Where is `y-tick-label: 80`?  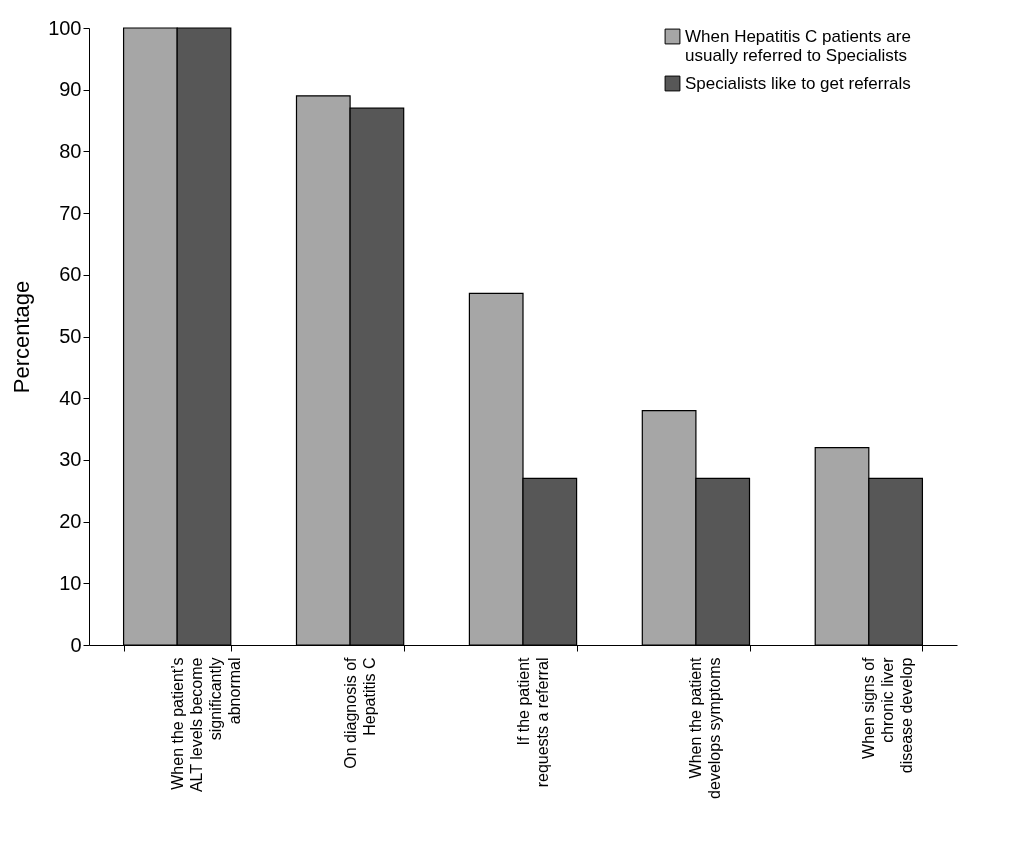 y-tick-label: 80 is located at coordinates (70, 150).